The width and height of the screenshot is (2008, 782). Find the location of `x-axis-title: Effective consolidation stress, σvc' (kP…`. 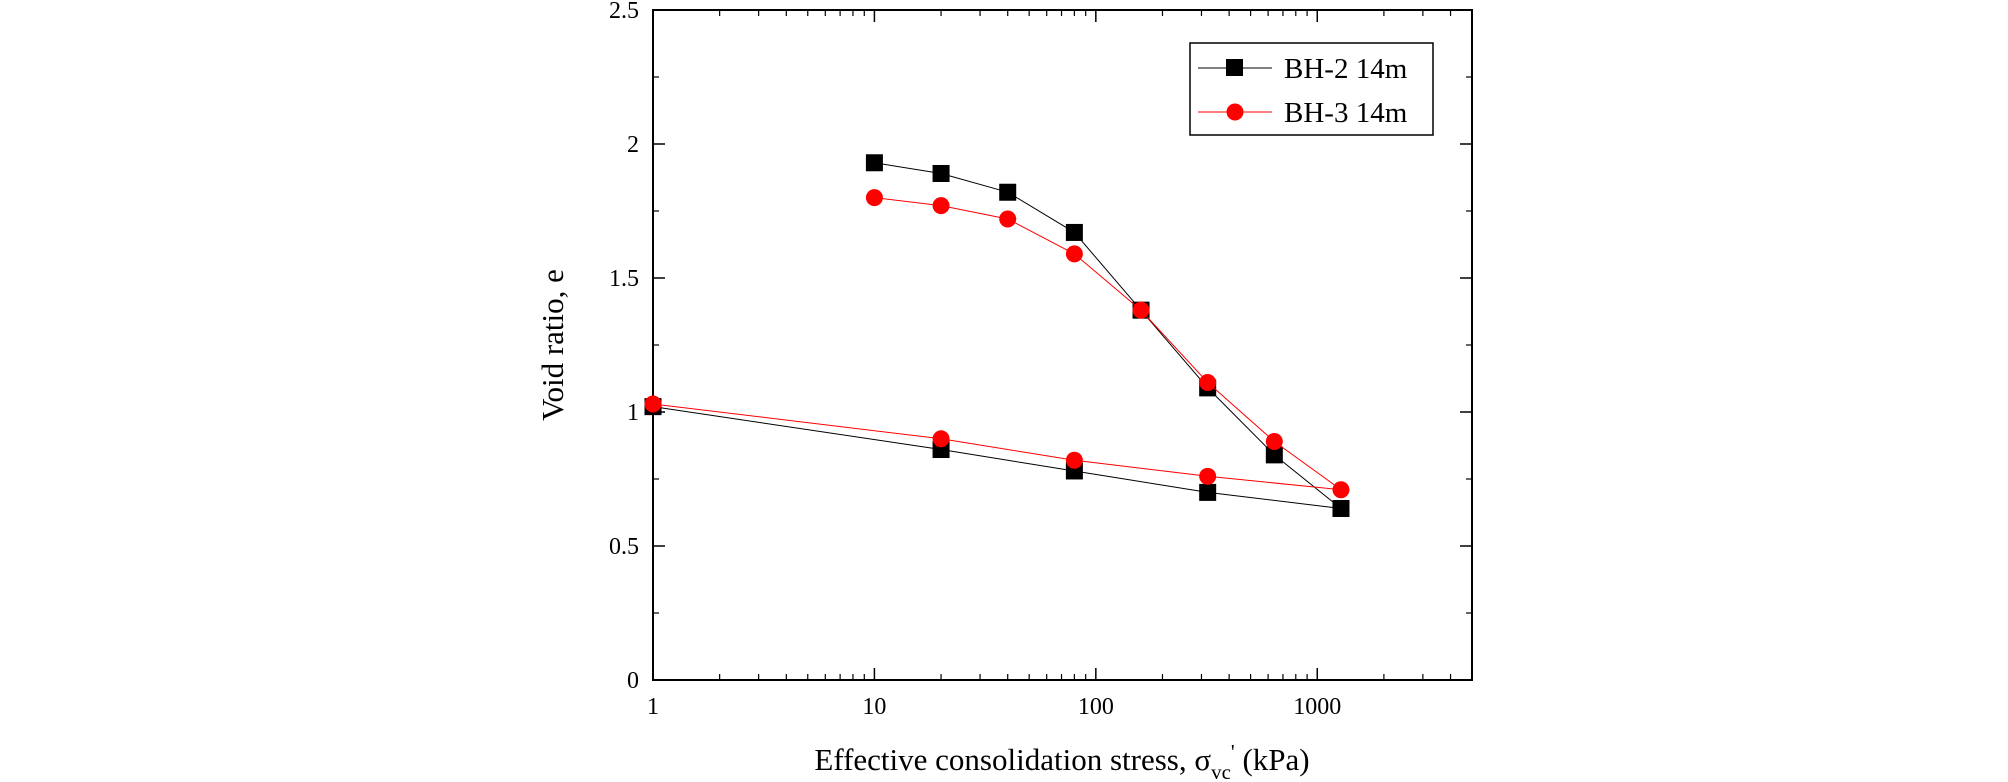

x-axis-title: Effective consolidation stress, σvc' (kP… is located at coordinates (1061, 761).